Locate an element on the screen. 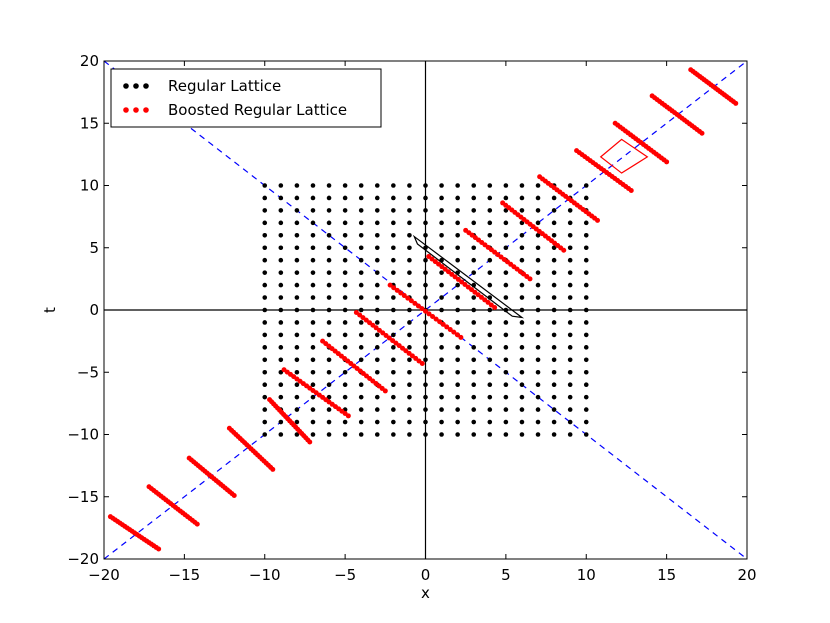  legend-label: Boosted Regular Lattice is located at coordinates (257, 110).